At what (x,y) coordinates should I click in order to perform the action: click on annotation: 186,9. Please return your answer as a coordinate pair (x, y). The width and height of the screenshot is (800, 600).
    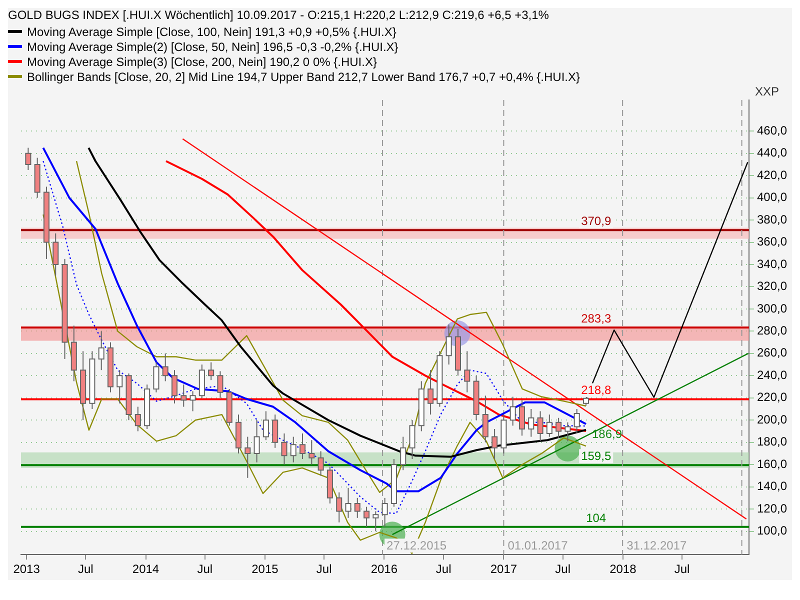
    Looking at the image, I should click on (607, 433).